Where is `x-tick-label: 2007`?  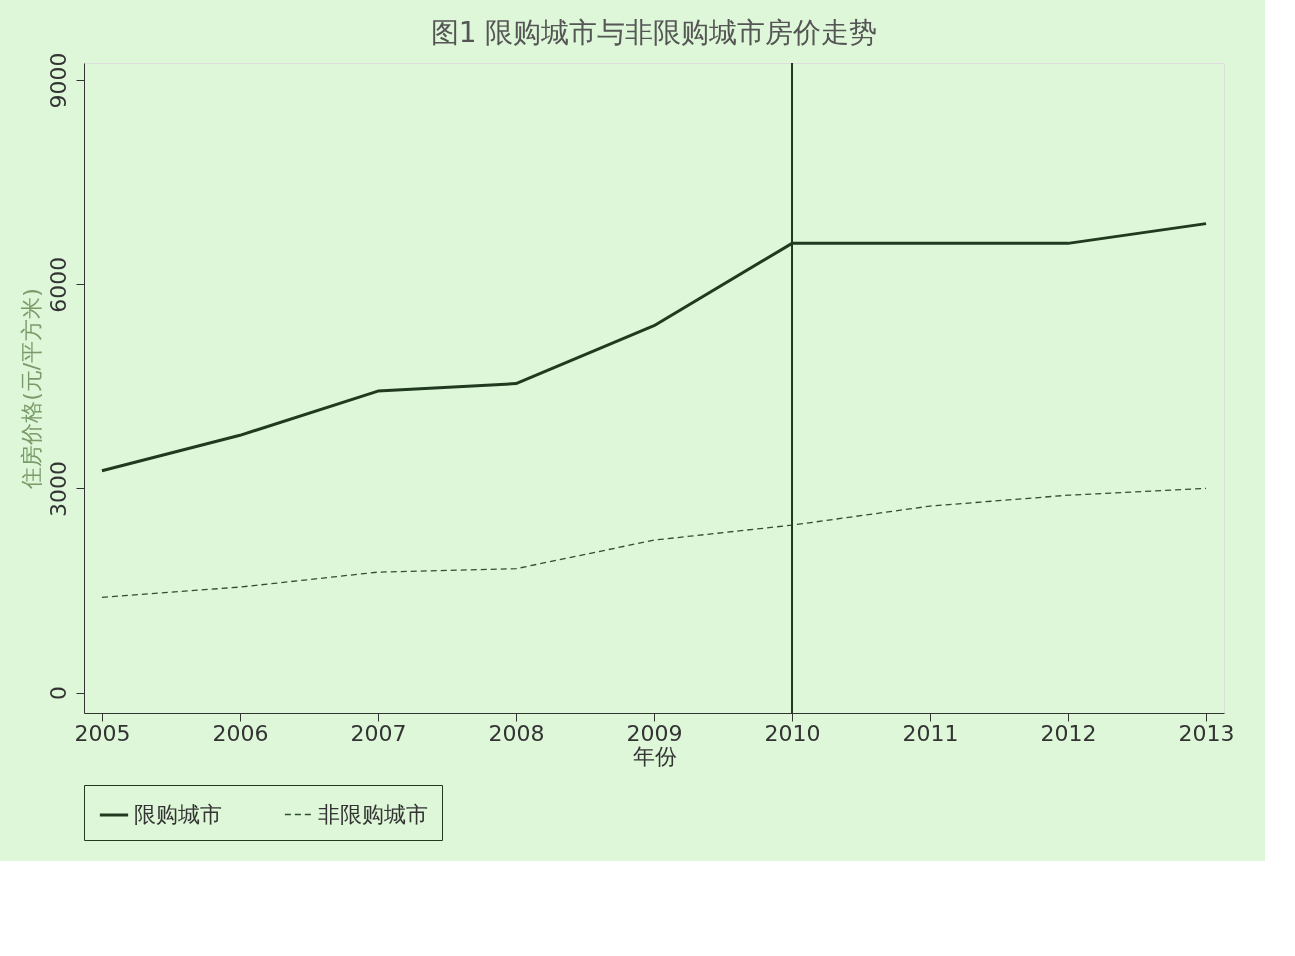
x-tick-label: 2007 is located at coordinates (378, 733).